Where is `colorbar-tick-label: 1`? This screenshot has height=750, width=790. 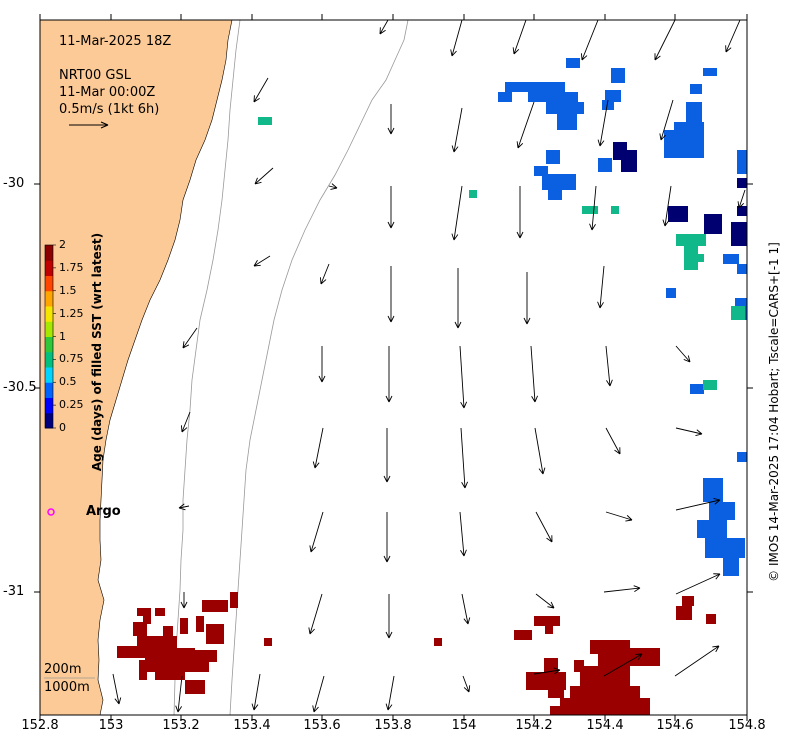
colorbar-tick-label: 1 is located at coordinates (62, 336).